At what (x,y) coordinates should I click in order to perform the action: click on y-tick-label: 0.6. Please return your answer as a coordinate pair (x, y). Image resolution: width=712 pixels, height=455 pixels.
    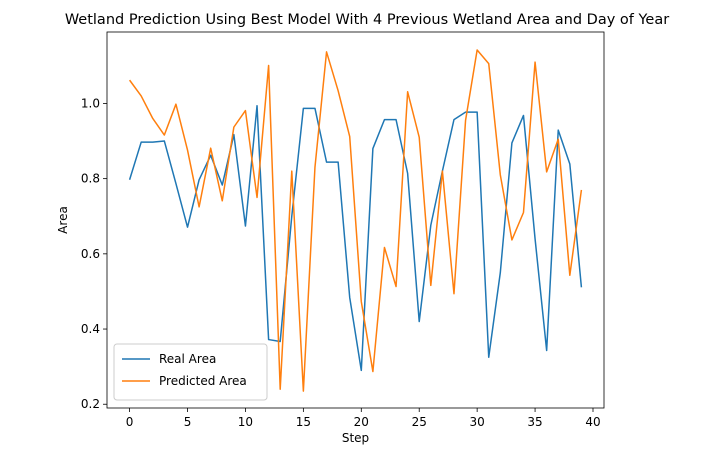
    Looking at the image, I should click on (90, 254).